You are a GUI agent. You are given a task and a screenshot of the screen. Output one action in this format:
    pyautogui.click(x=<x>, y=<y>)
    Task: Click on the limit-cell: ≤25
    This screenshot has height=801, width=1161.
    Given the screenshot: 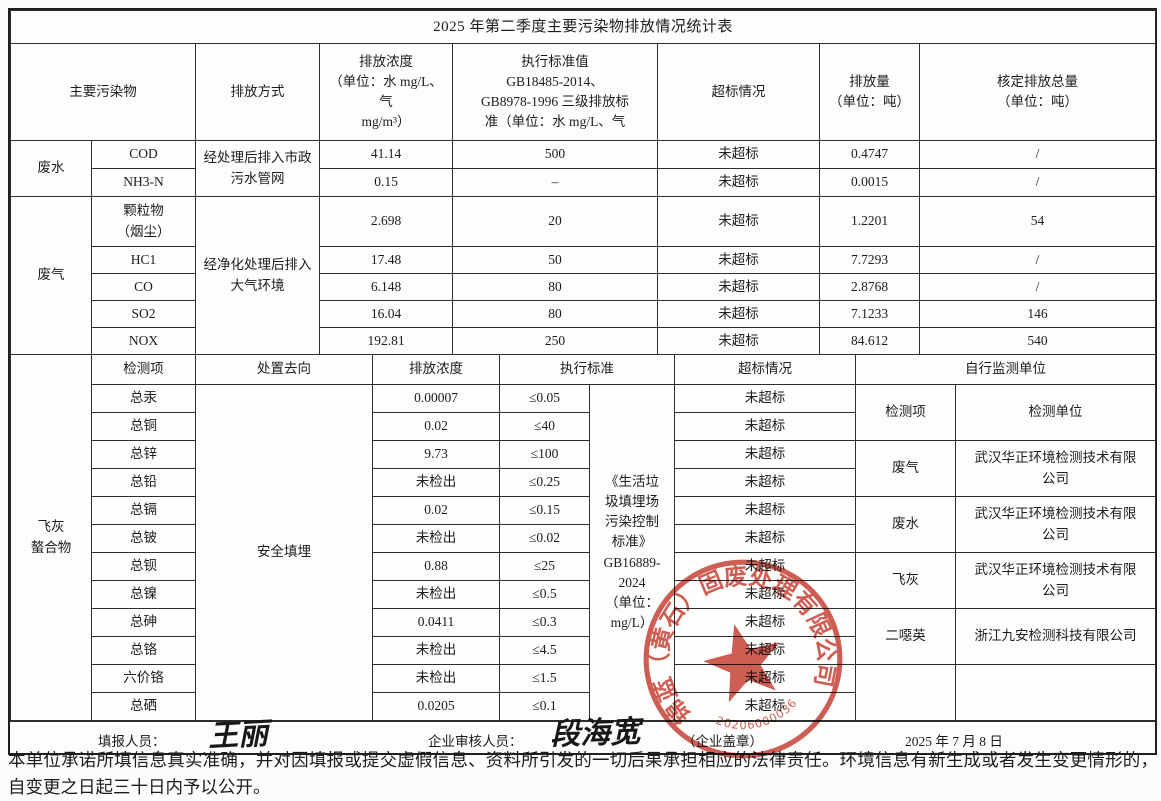 What is the action you would take?
    pyautogui.click(x=544, y=566)
    